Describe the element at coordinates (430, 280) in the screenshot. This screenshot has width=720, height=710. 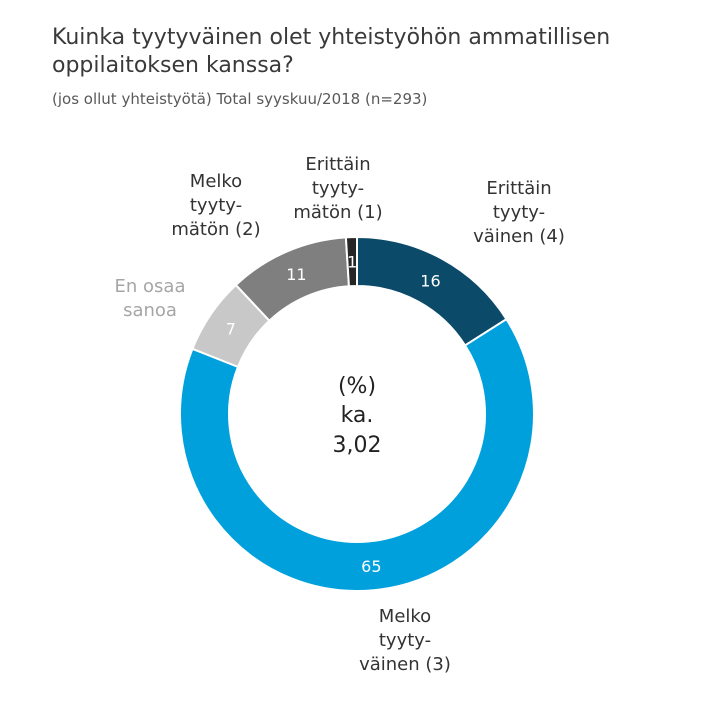
I see `slice-value-label: 16` at that location.